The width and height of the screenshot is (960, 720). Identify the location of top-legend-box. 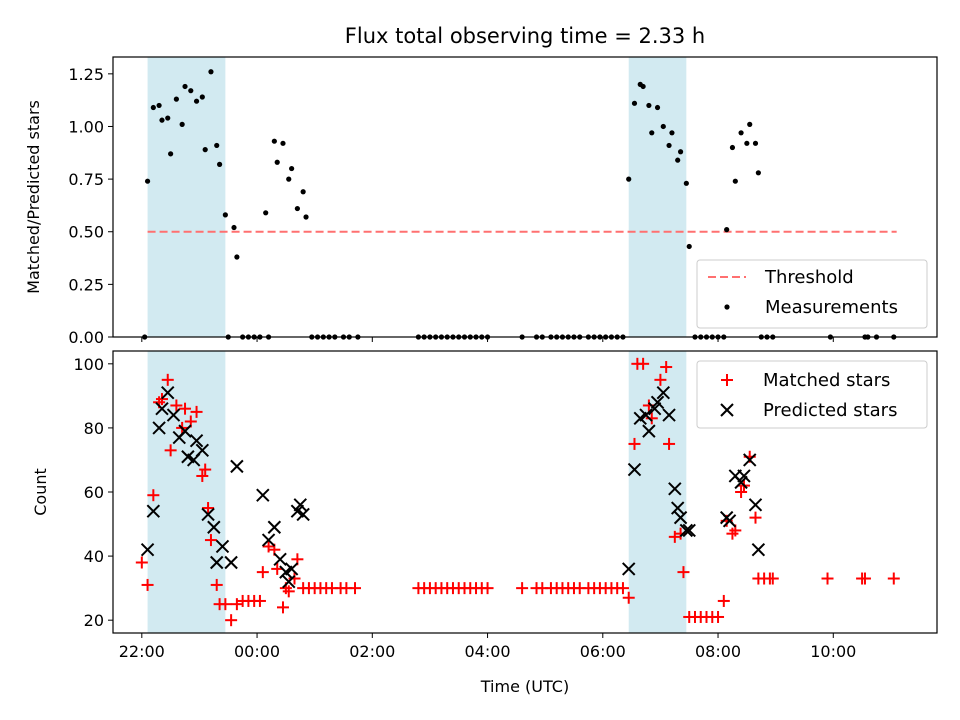
(812, 294).